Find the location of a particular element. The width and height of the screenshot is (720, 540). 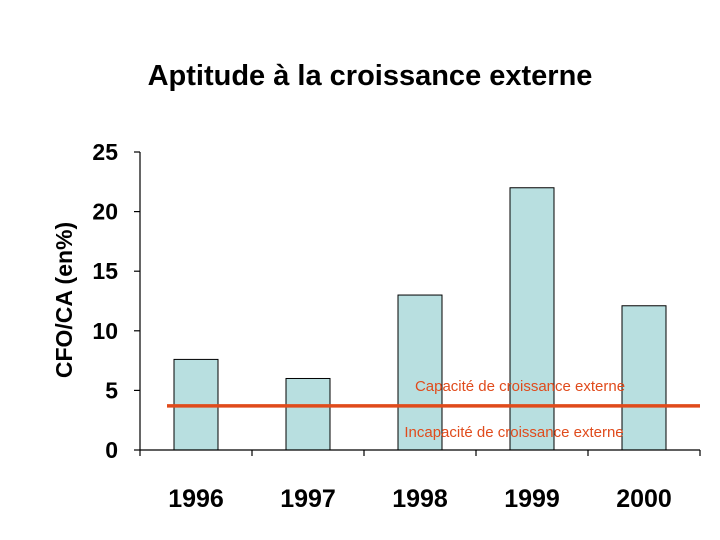

bar-1997 is located at coordinates (308, 414).